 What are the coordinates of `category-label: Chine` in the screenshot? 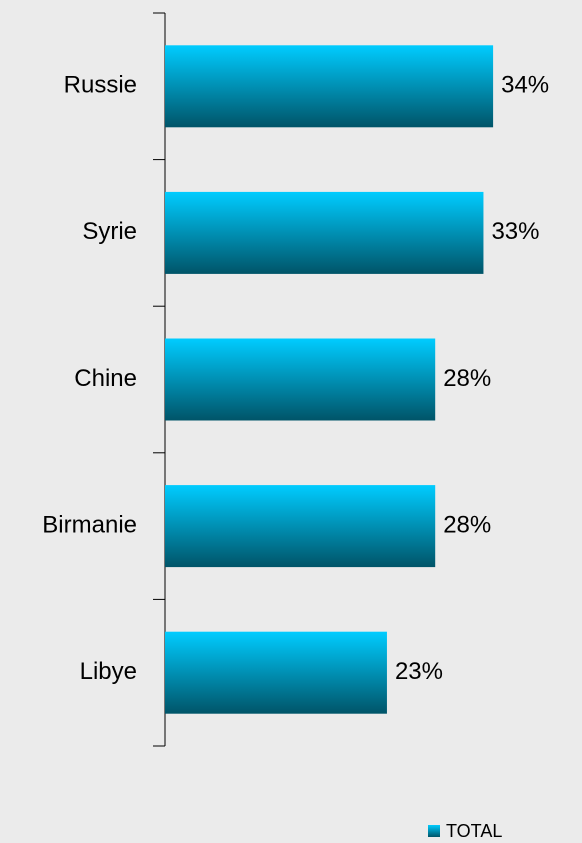 It's located at (105, 378).